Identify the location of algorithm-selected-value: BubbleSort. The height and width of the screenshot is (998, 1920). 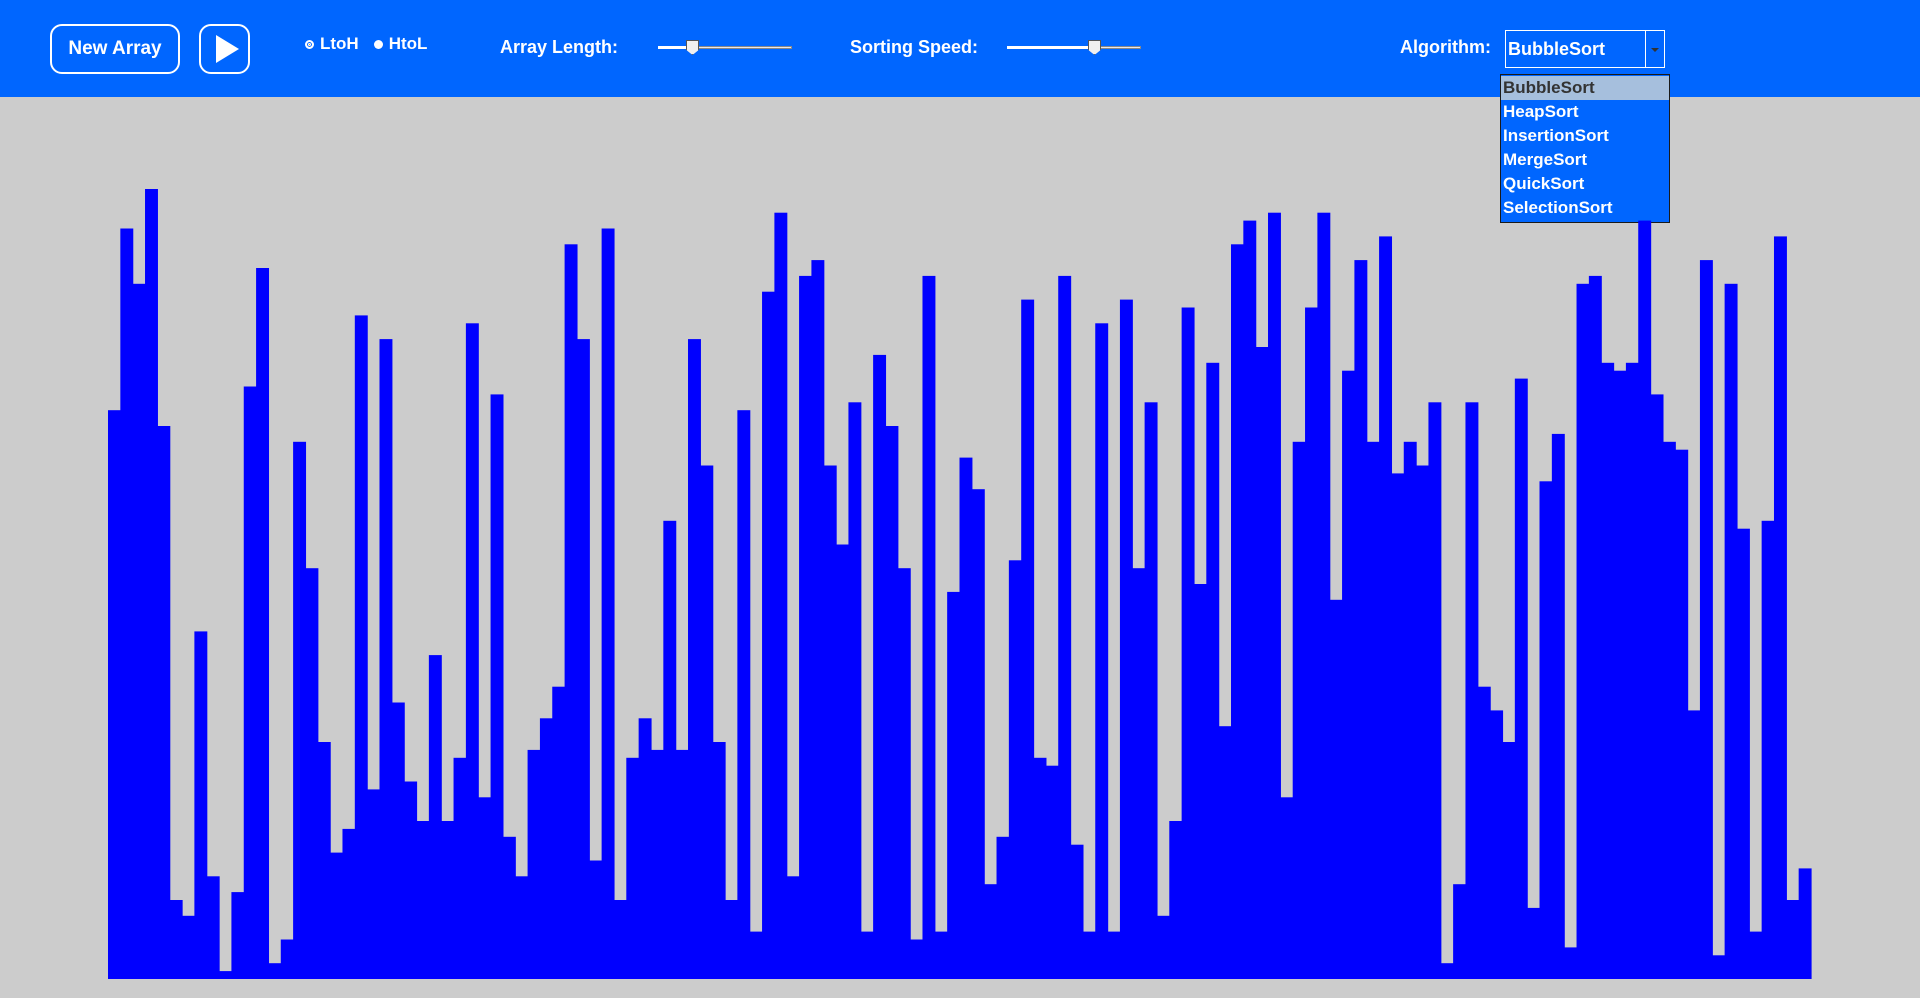
(1556, 49).